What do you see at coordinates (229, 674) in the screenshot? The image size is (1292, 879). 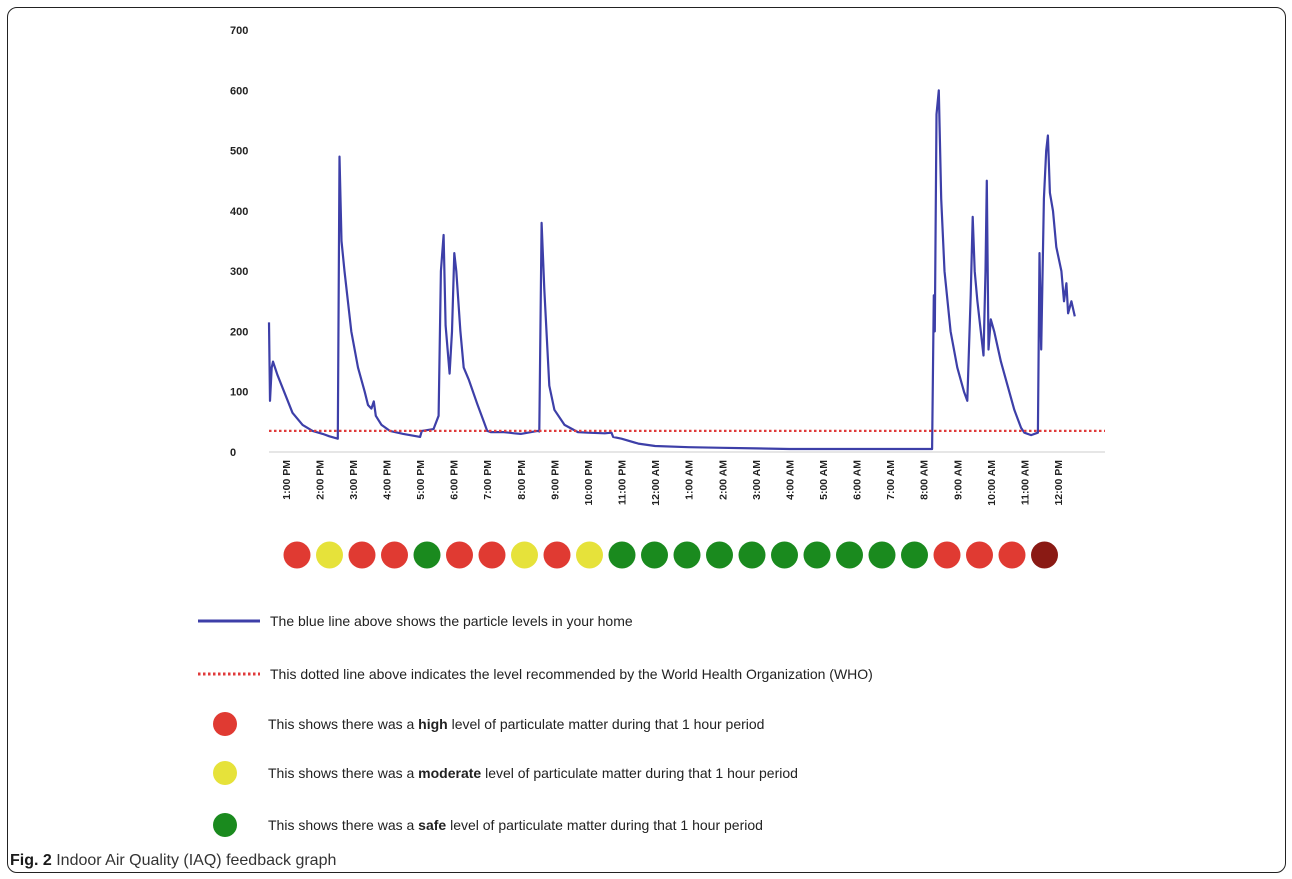 I see `legend-dotted-line-swatch` at bounding box center [229, 674].